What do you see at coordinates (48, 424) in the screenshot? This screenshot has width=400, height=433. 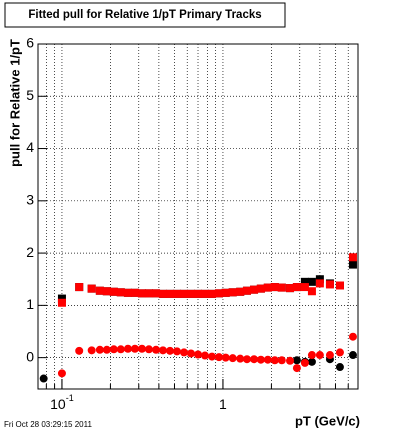 I see `footer: Fri Oct 28 03:29:15 2011` at bounding box center [48, 424].